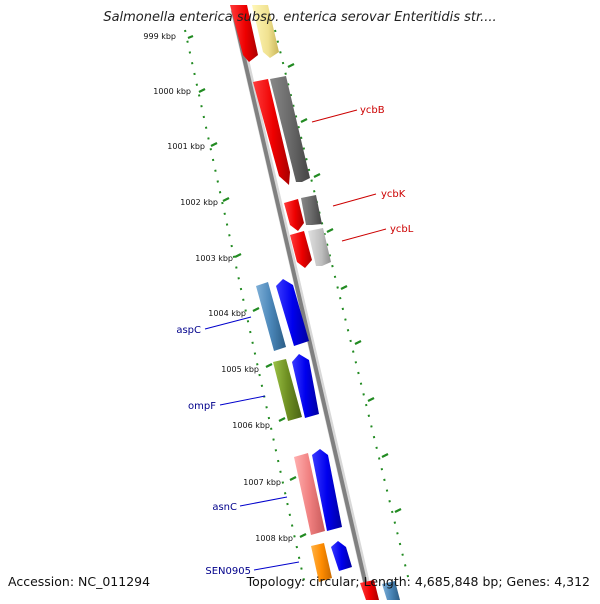 This screenshot has height=604, width=600. Describe the element at coordinates (402, 229) in the screenshot. I see `gene-label-ycbl: ycbL` at that location.